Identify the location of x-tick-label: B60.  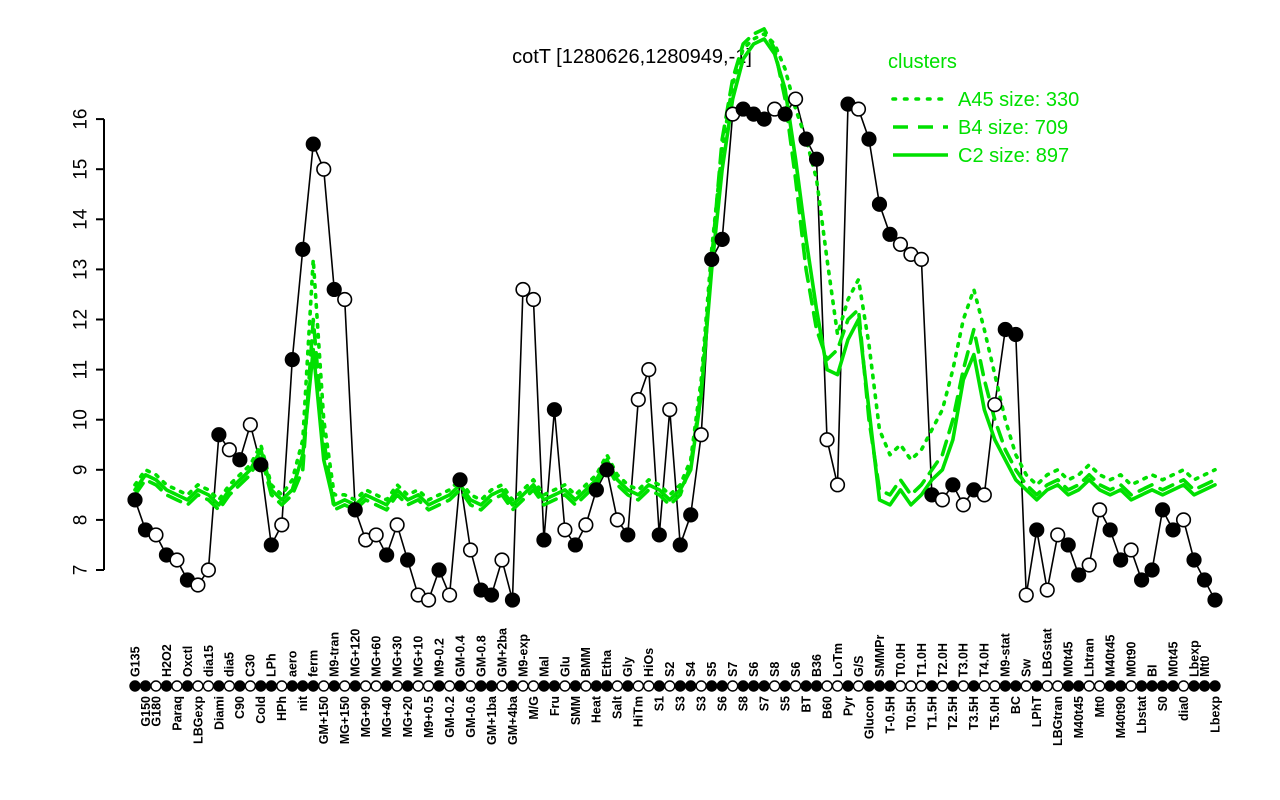
(827, 707).